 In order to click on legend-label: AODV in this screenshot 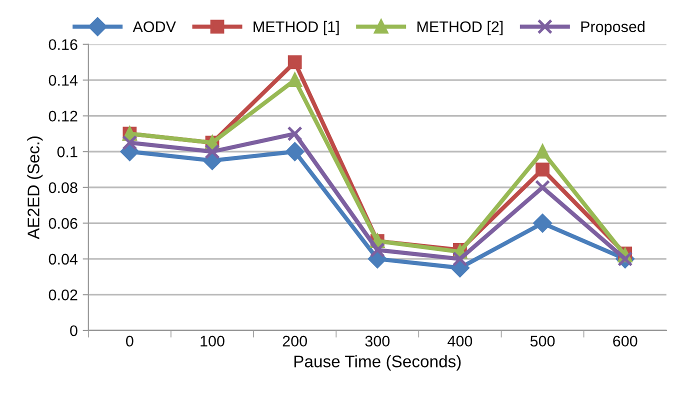, I will do `click(154, 26)`.